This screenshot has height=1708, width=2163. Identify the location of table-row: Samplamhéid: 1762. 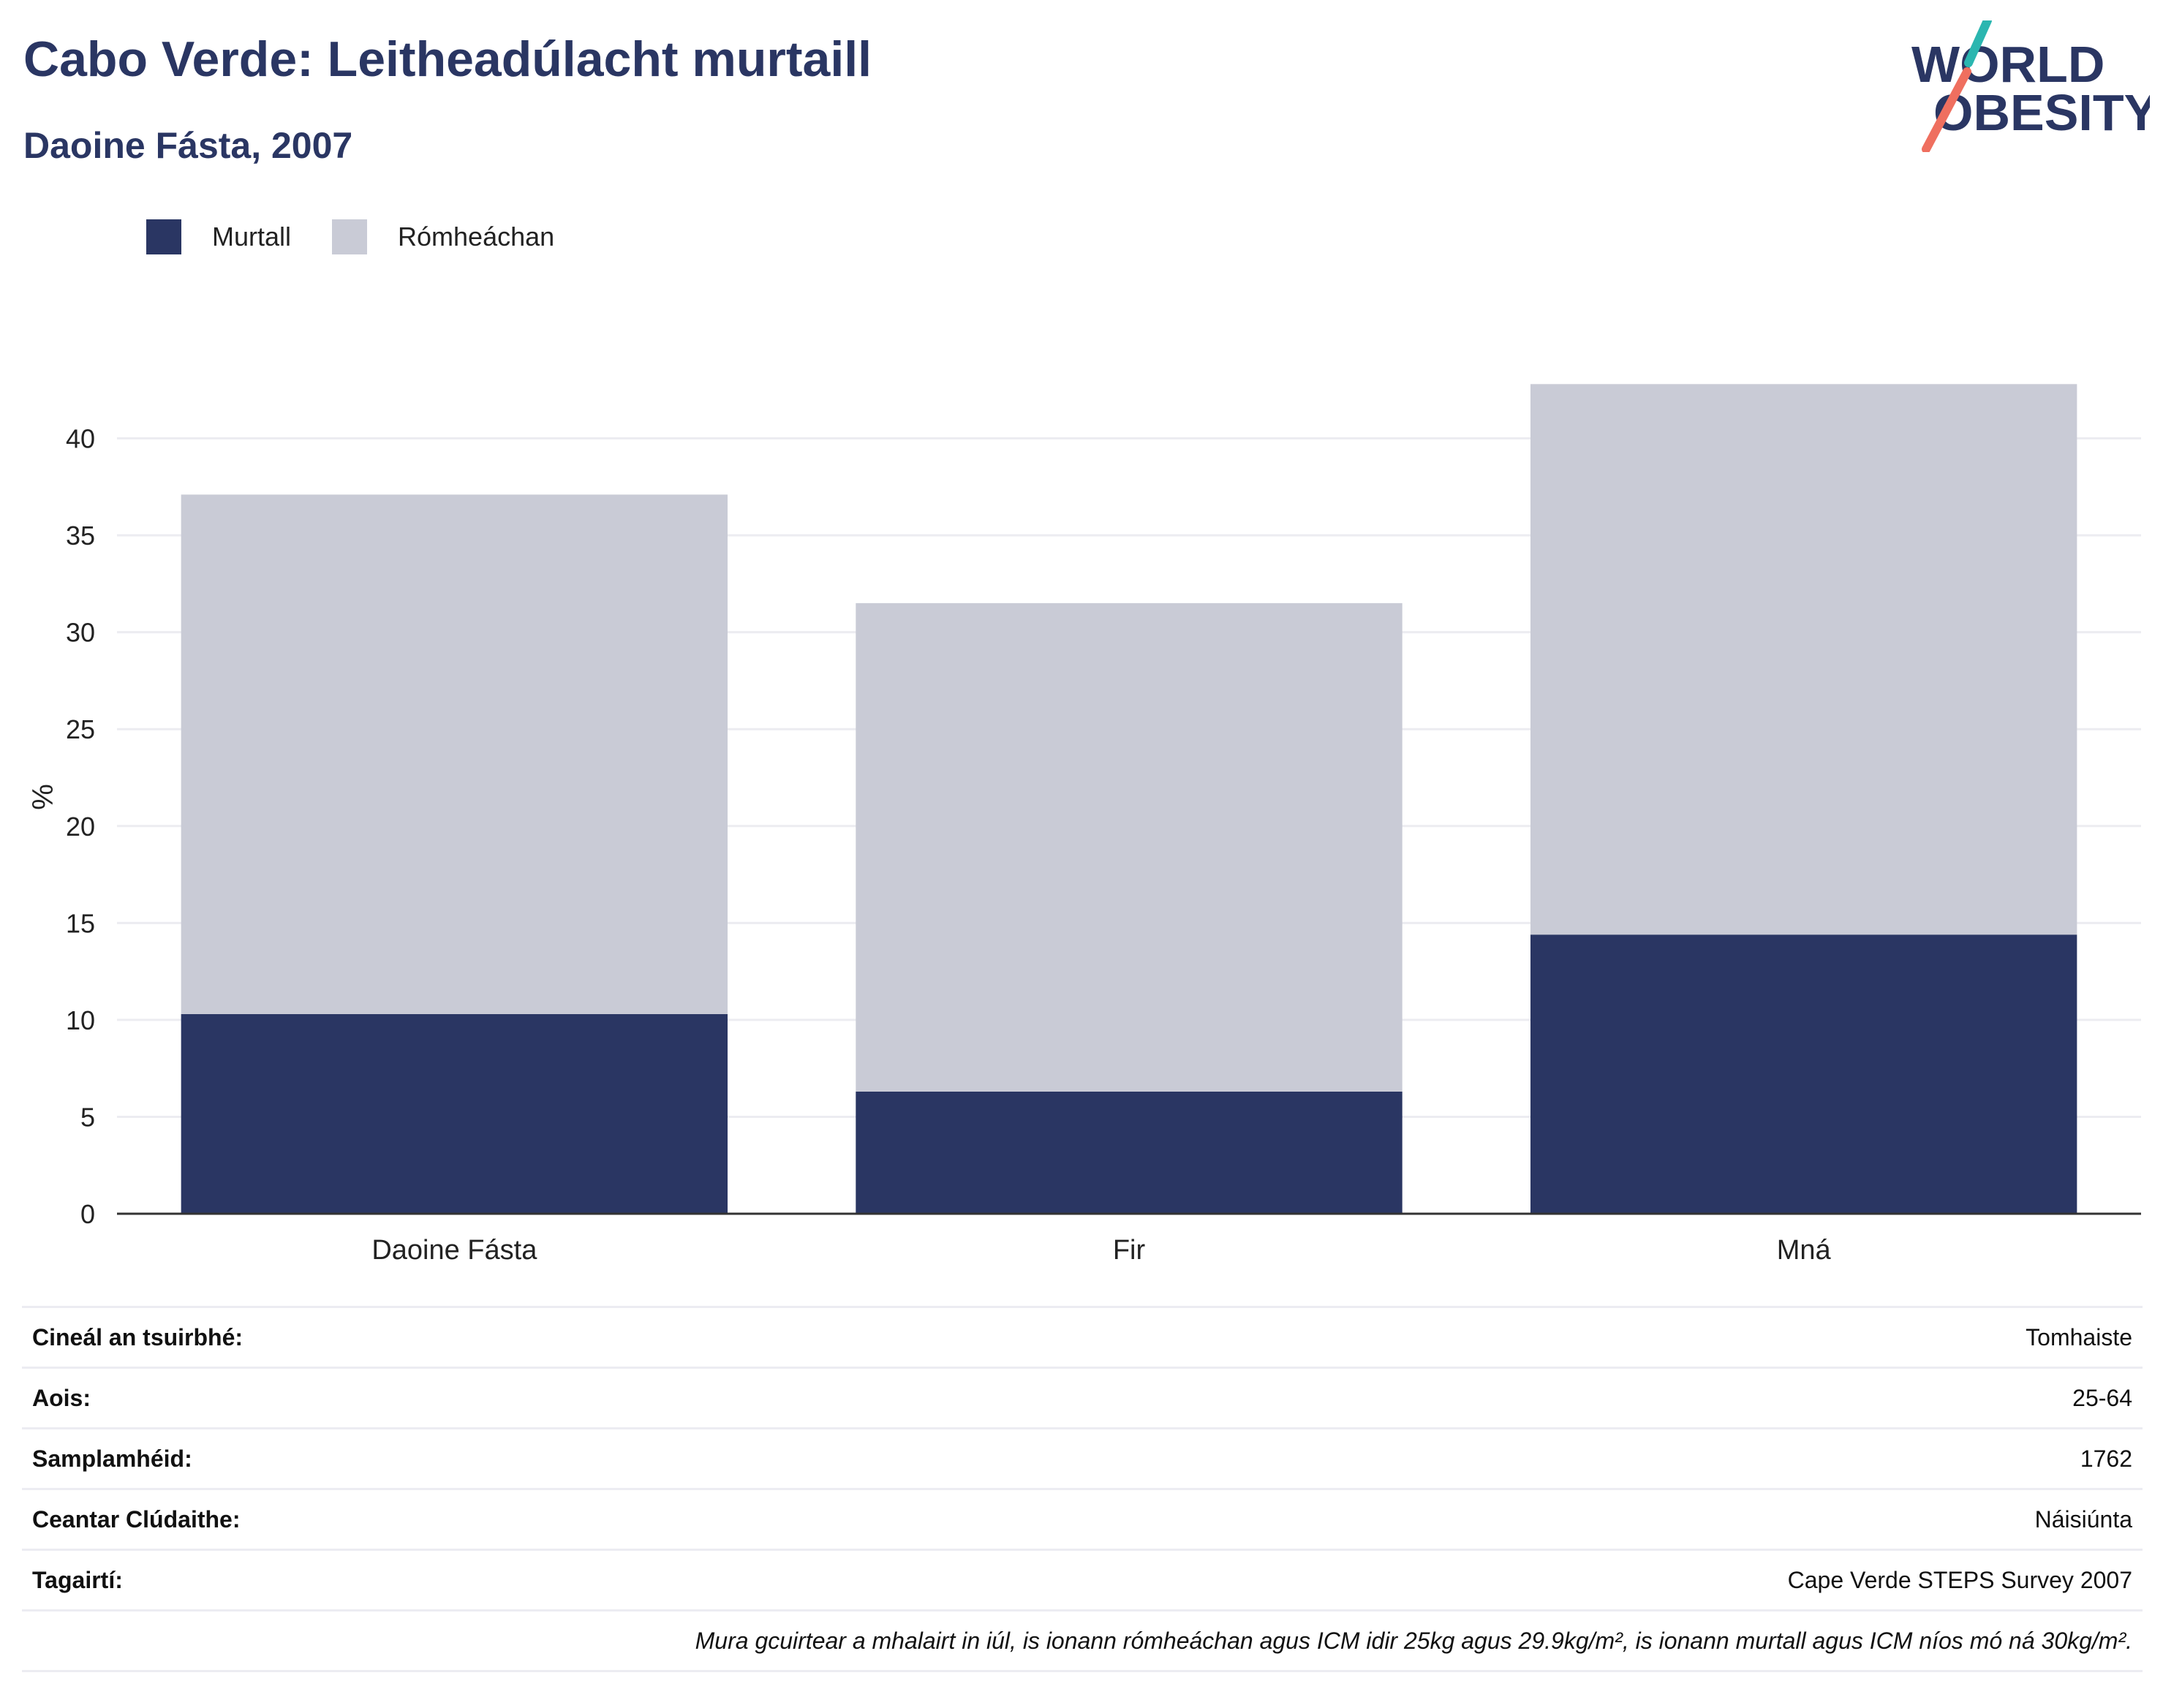
(1082, 1458).